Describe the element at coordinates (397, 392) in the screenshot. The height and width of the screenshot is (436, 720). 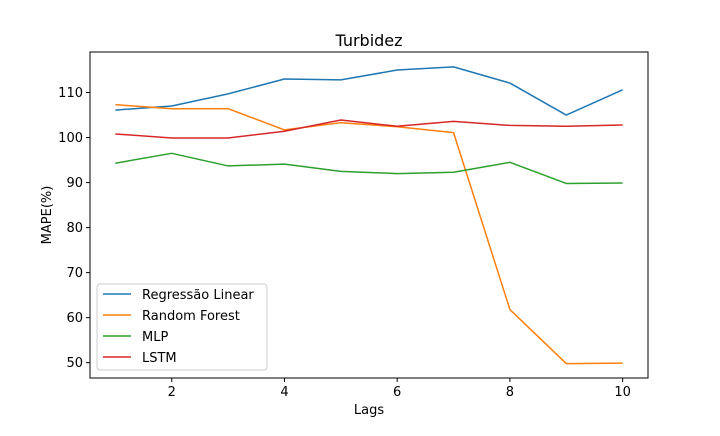
I see `x-tick-label: 6` at that location.